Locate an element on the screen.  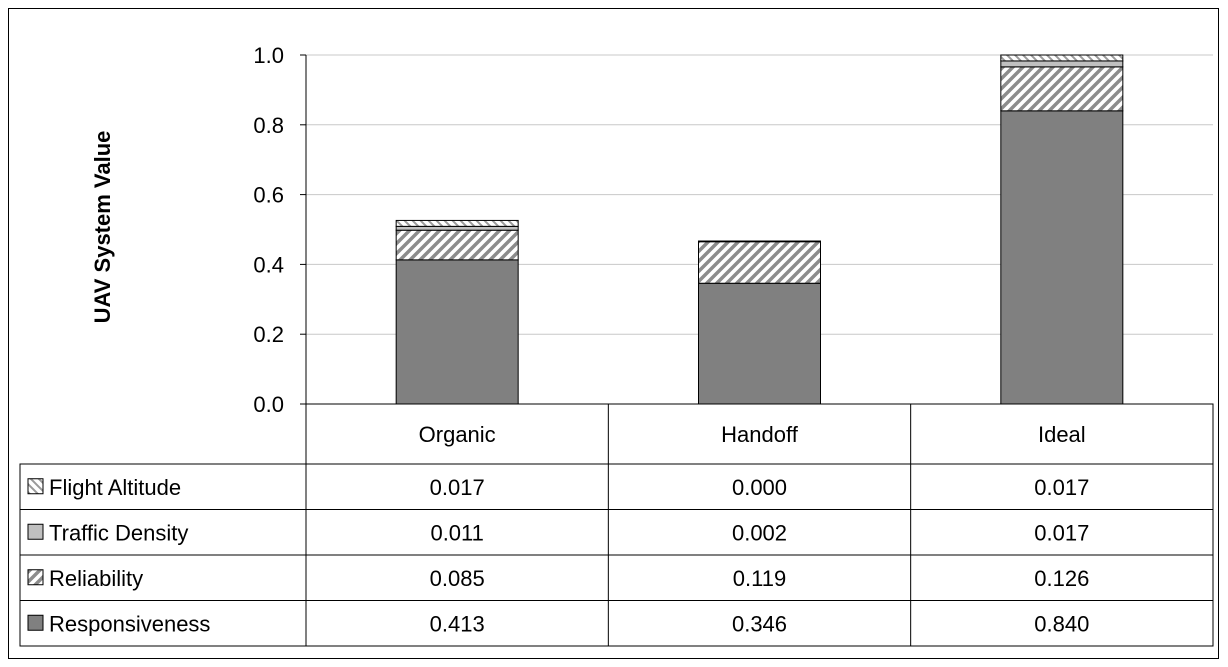
data-label: 0.002 is located at coordinates (759, 532).